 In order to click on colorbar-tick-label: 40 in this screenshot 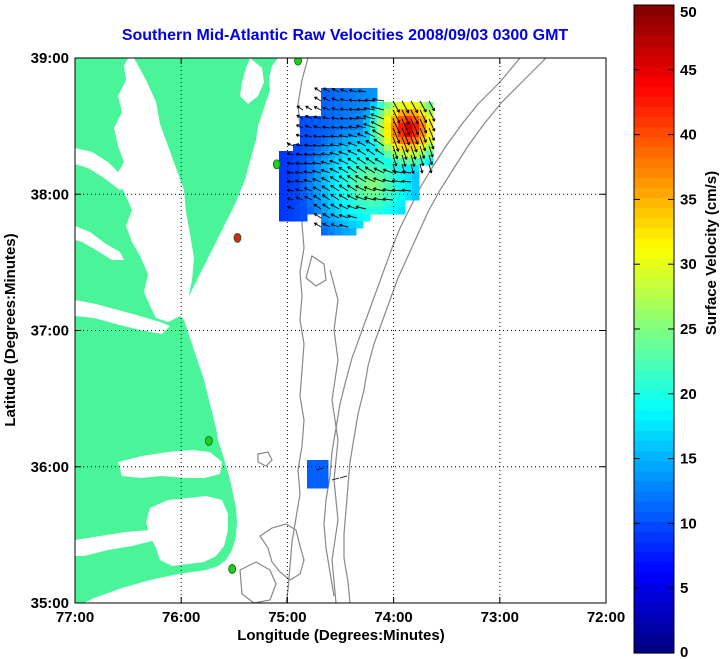, I will do `click(688, 135)`.